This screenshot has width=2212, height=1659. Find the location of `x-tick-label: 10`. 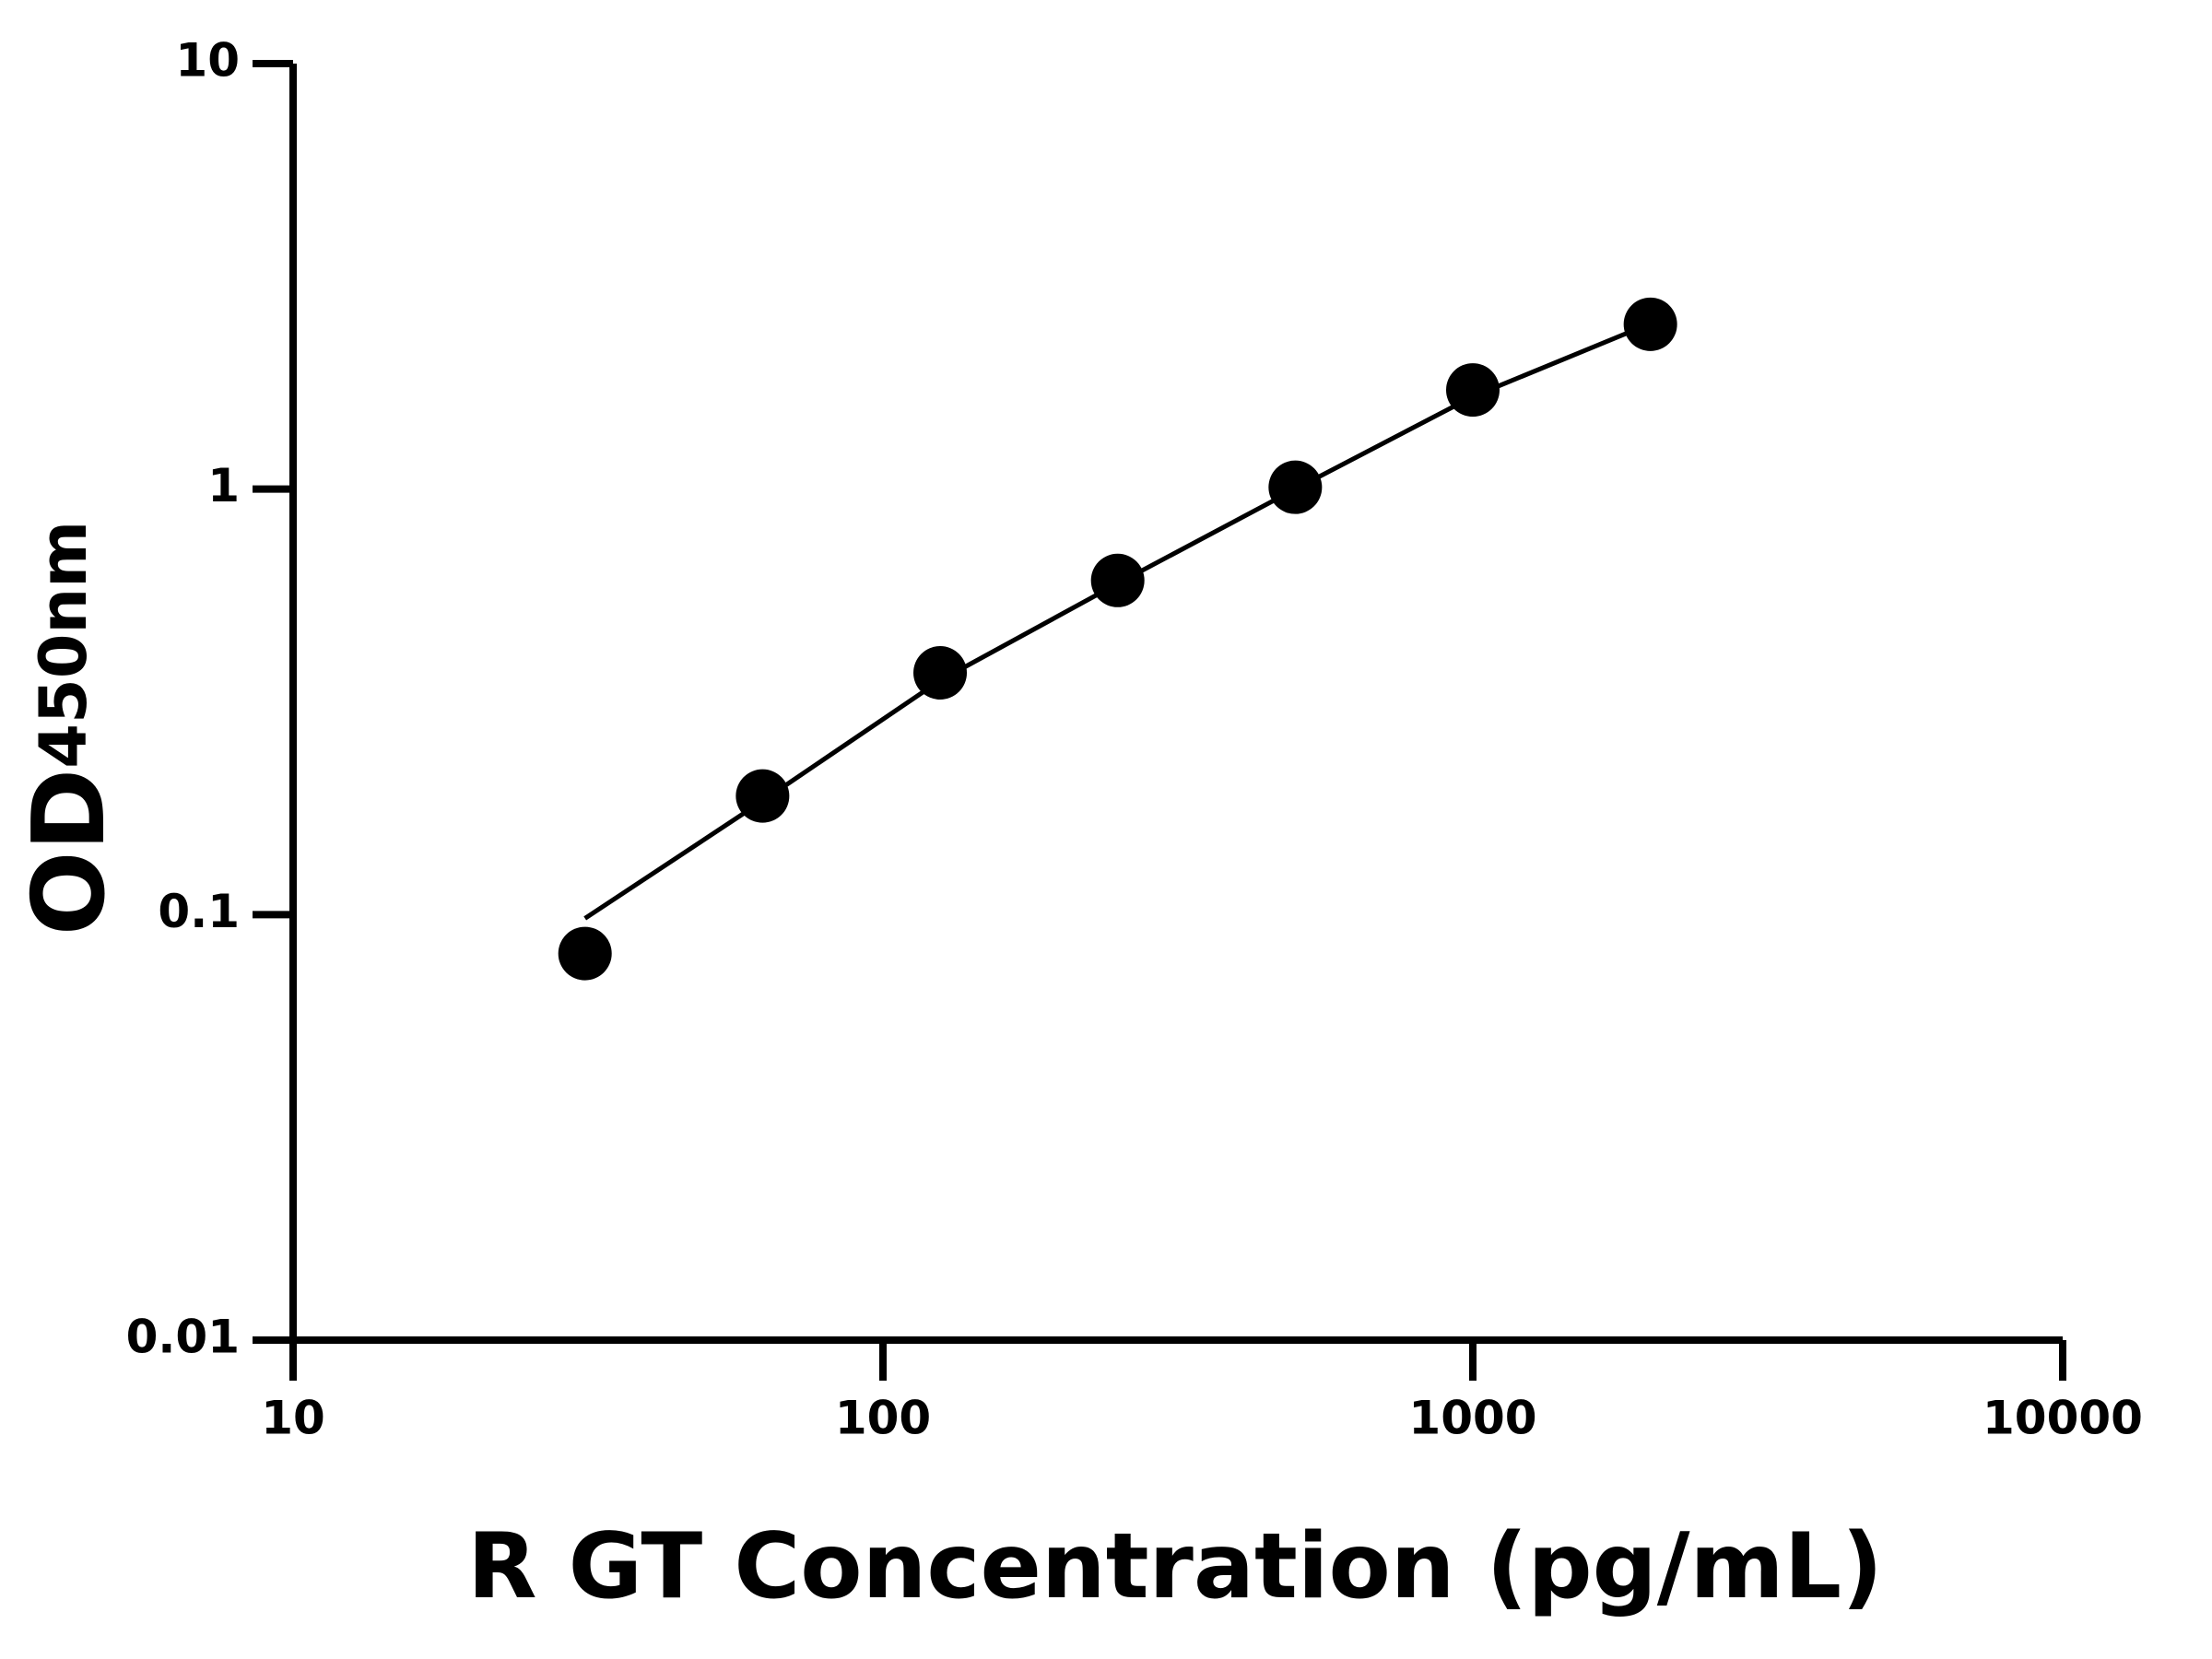

x-tick-label: 10 is located at coordinates (293, 1418).